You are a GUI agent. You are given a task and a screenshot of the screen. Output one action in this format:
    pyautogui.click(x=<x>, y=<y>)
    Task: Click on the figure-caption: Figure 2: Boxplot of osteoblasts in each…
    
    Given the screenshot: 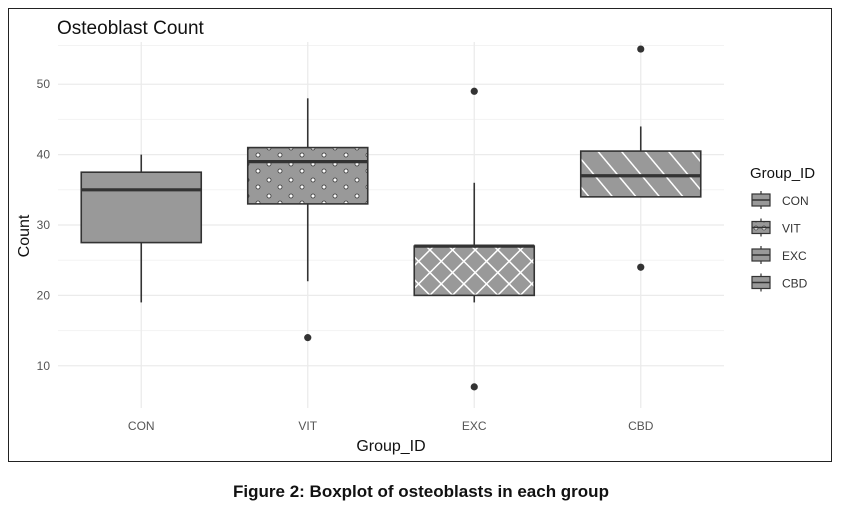 What is the action you would take?
    pyautogui.click(x=421, y=491)
    